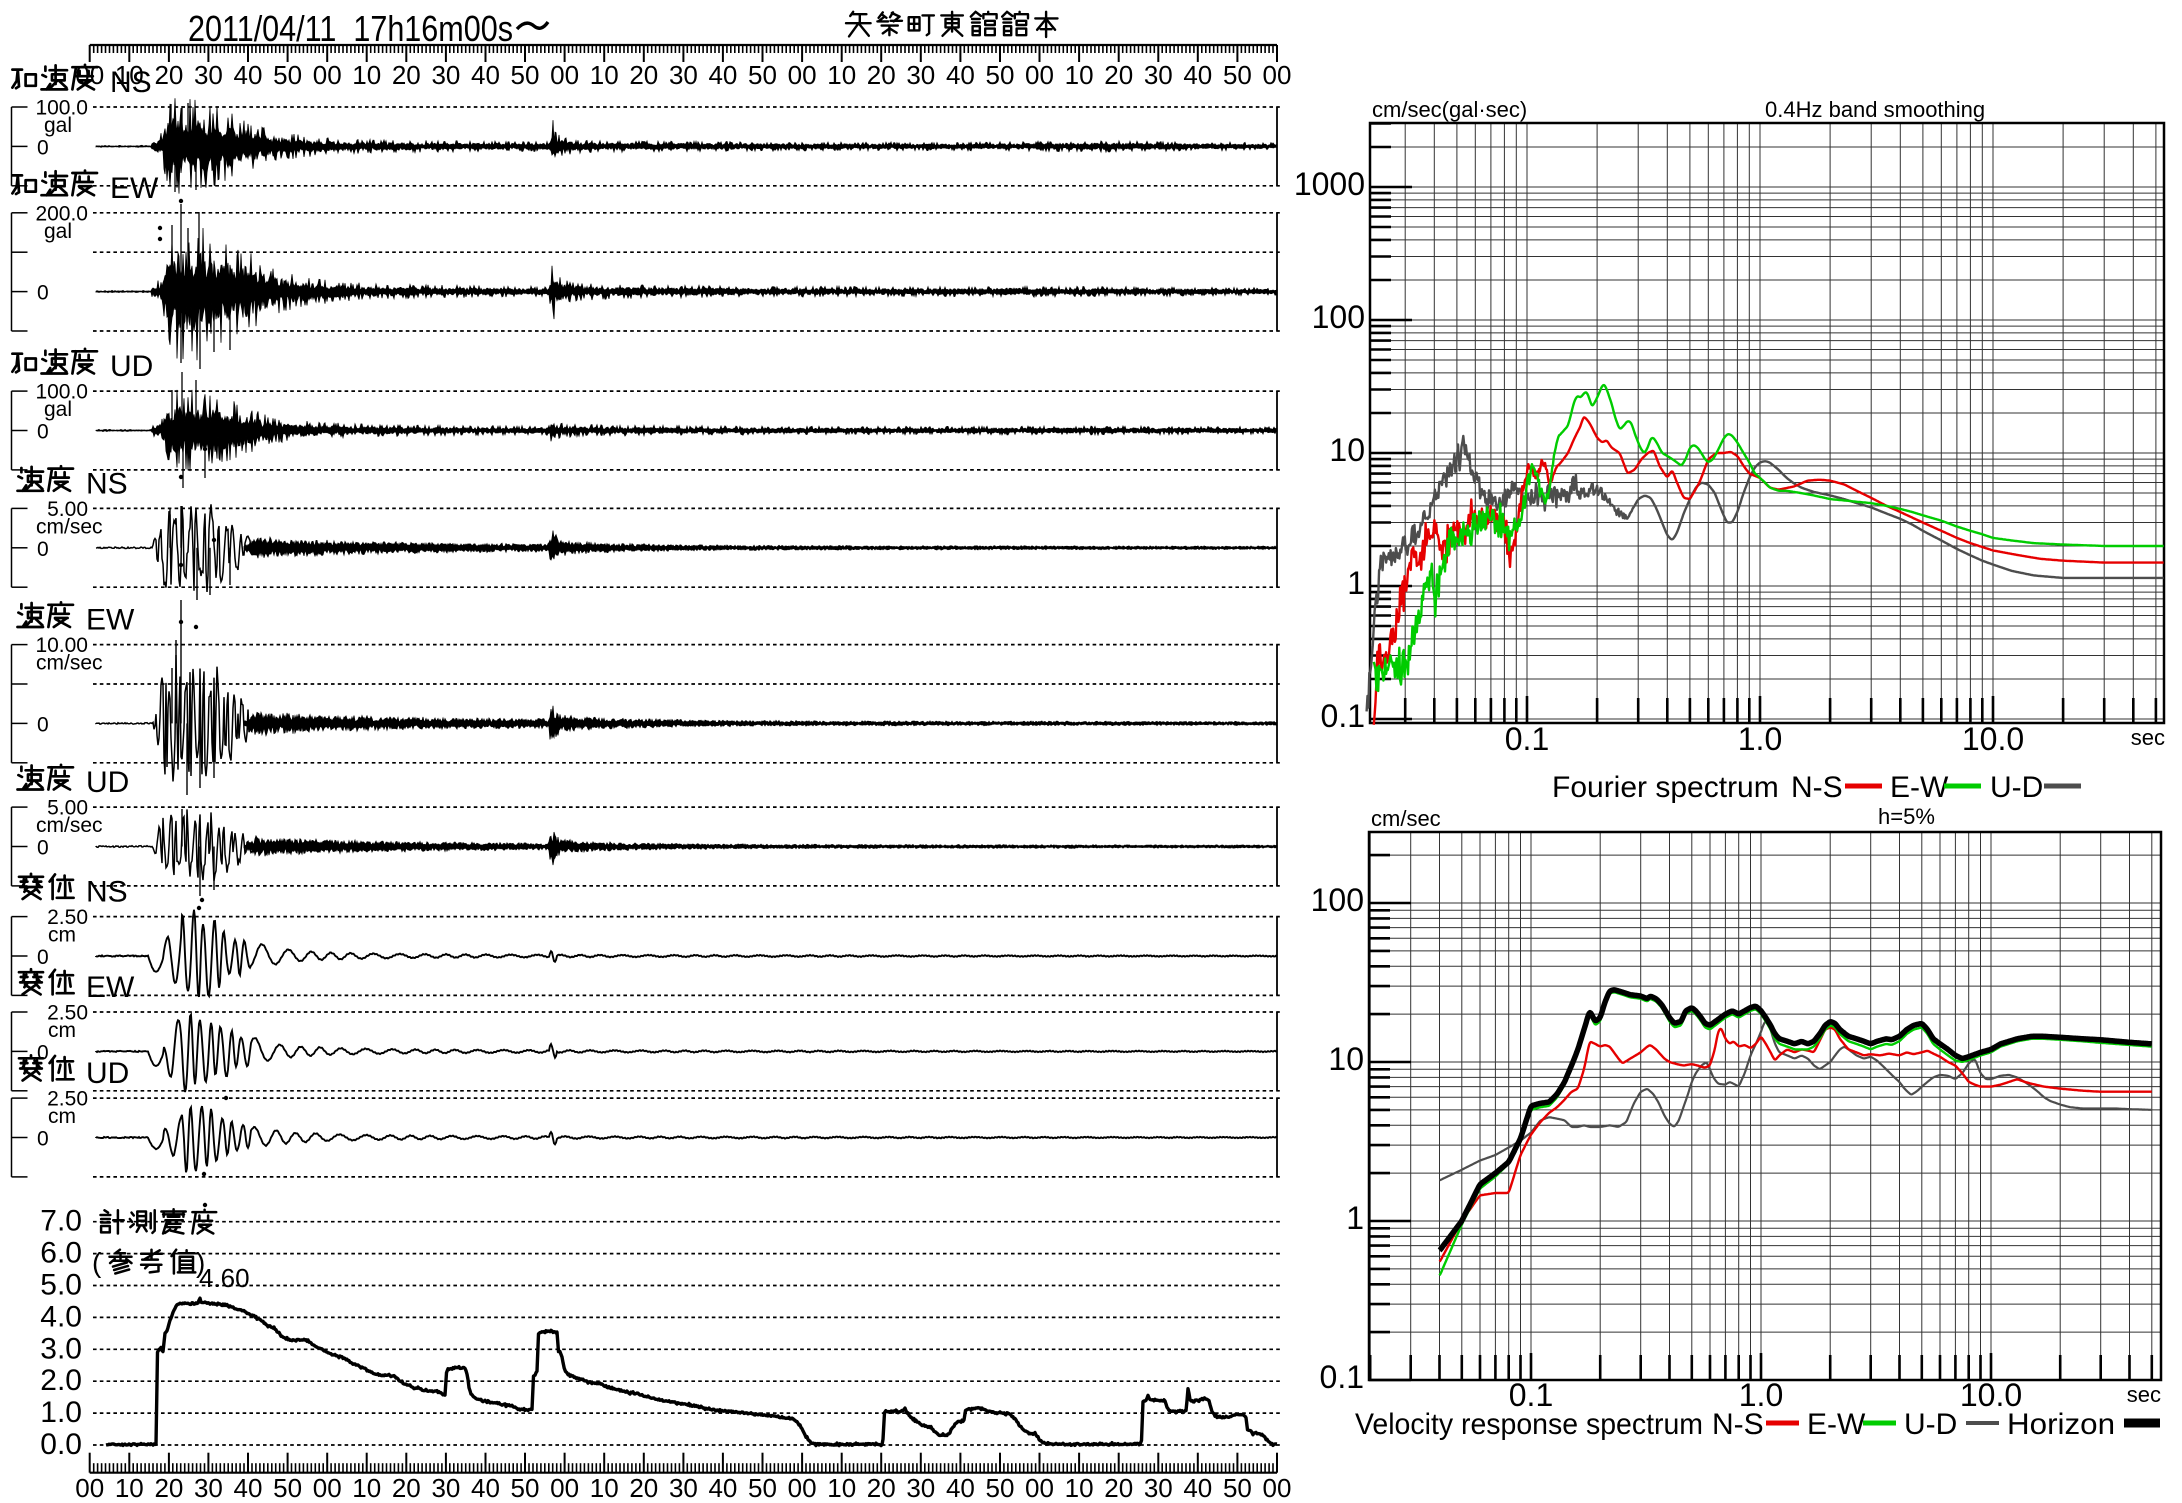  Describe the element at coordinates (2148, 737) in the screenshot. I see `svg-text: sec` at that location.